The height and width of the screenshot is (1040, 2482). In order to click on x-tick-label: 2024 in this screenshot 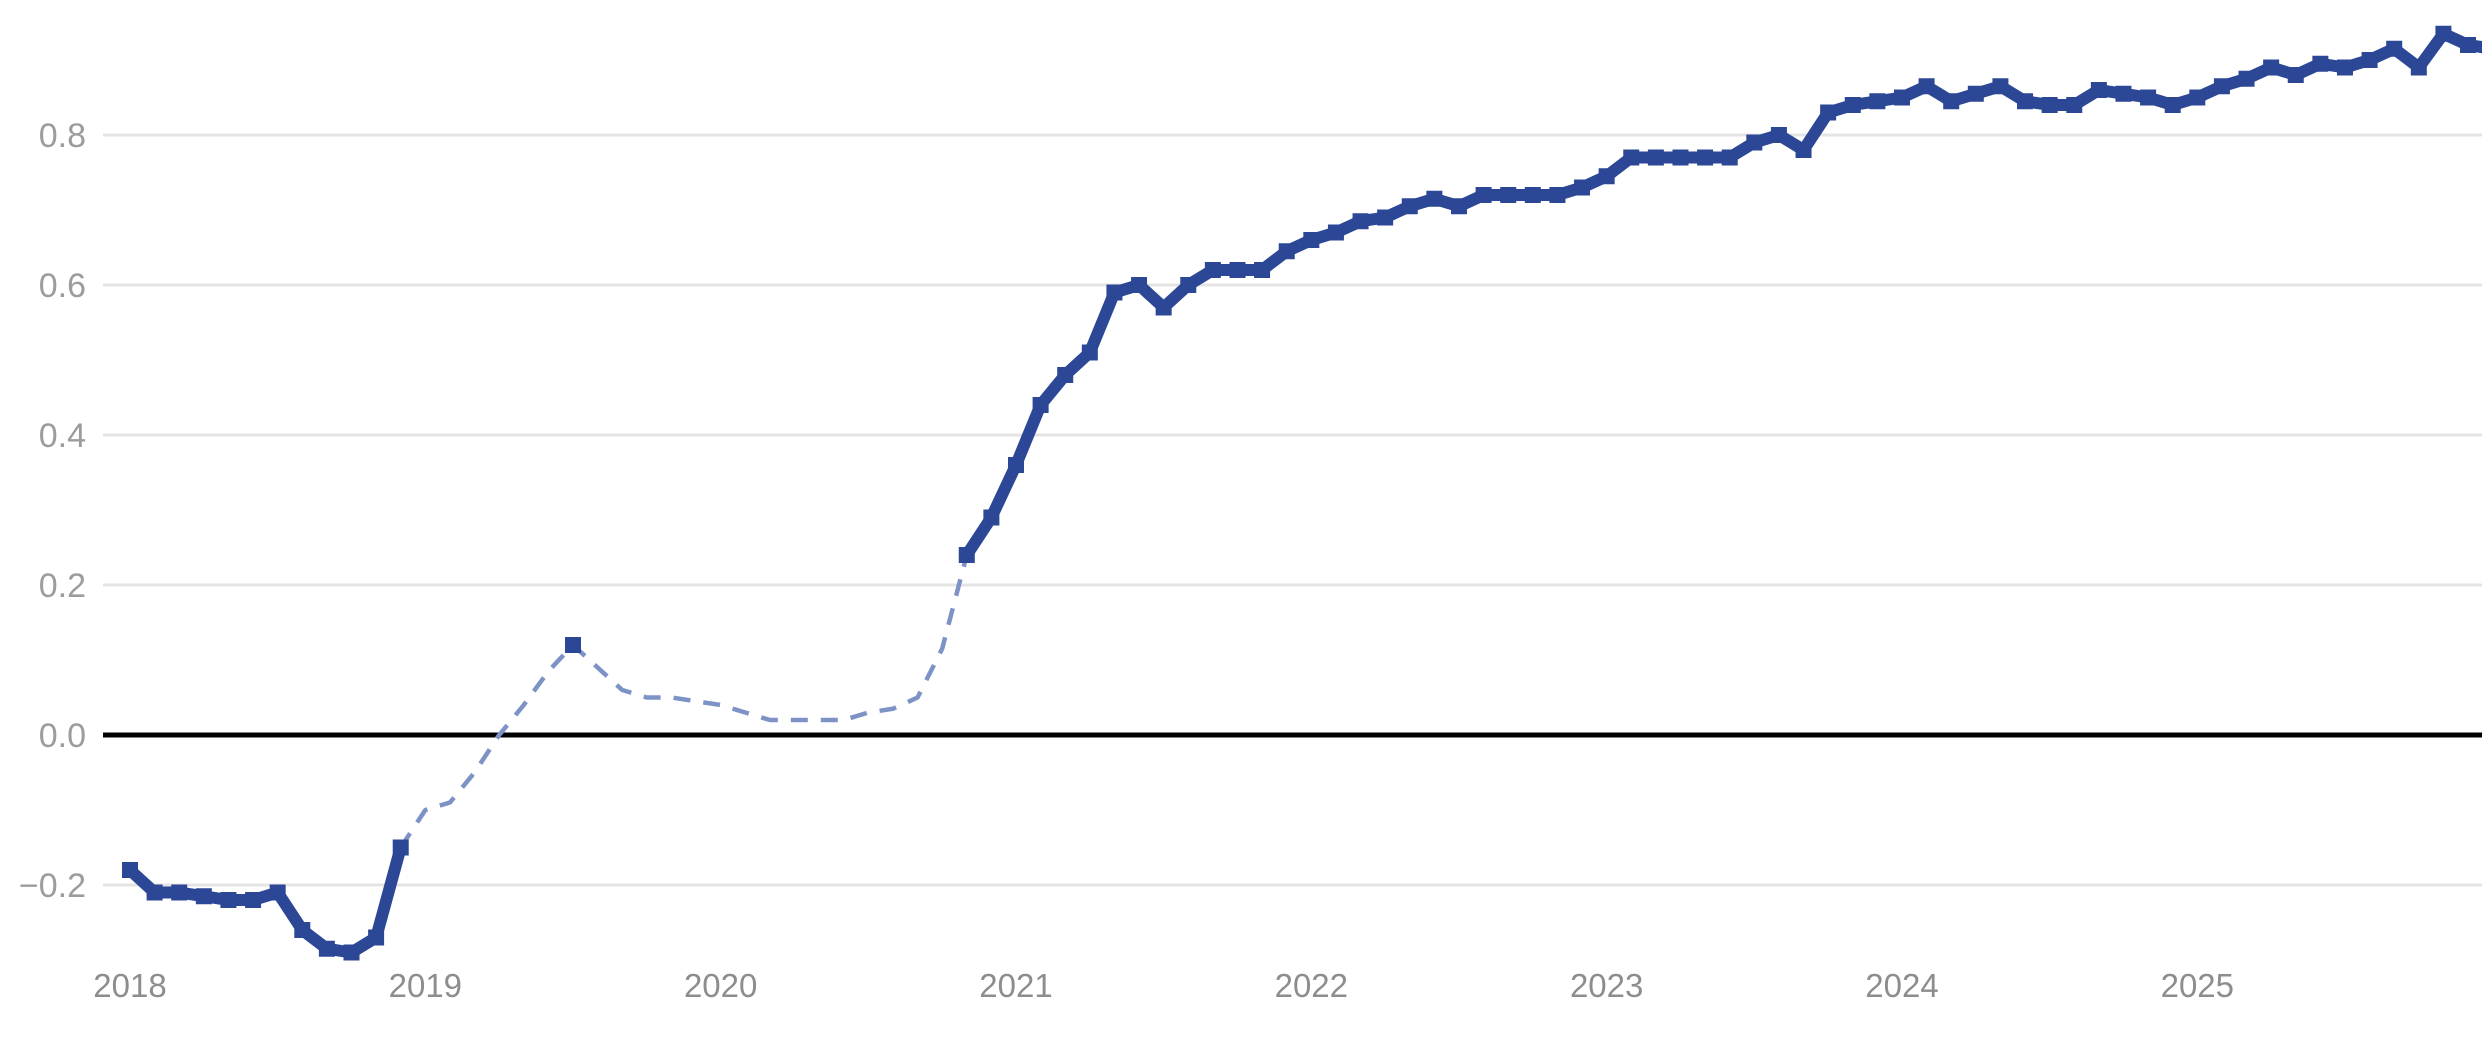, I will do `click(1901, 985)`.